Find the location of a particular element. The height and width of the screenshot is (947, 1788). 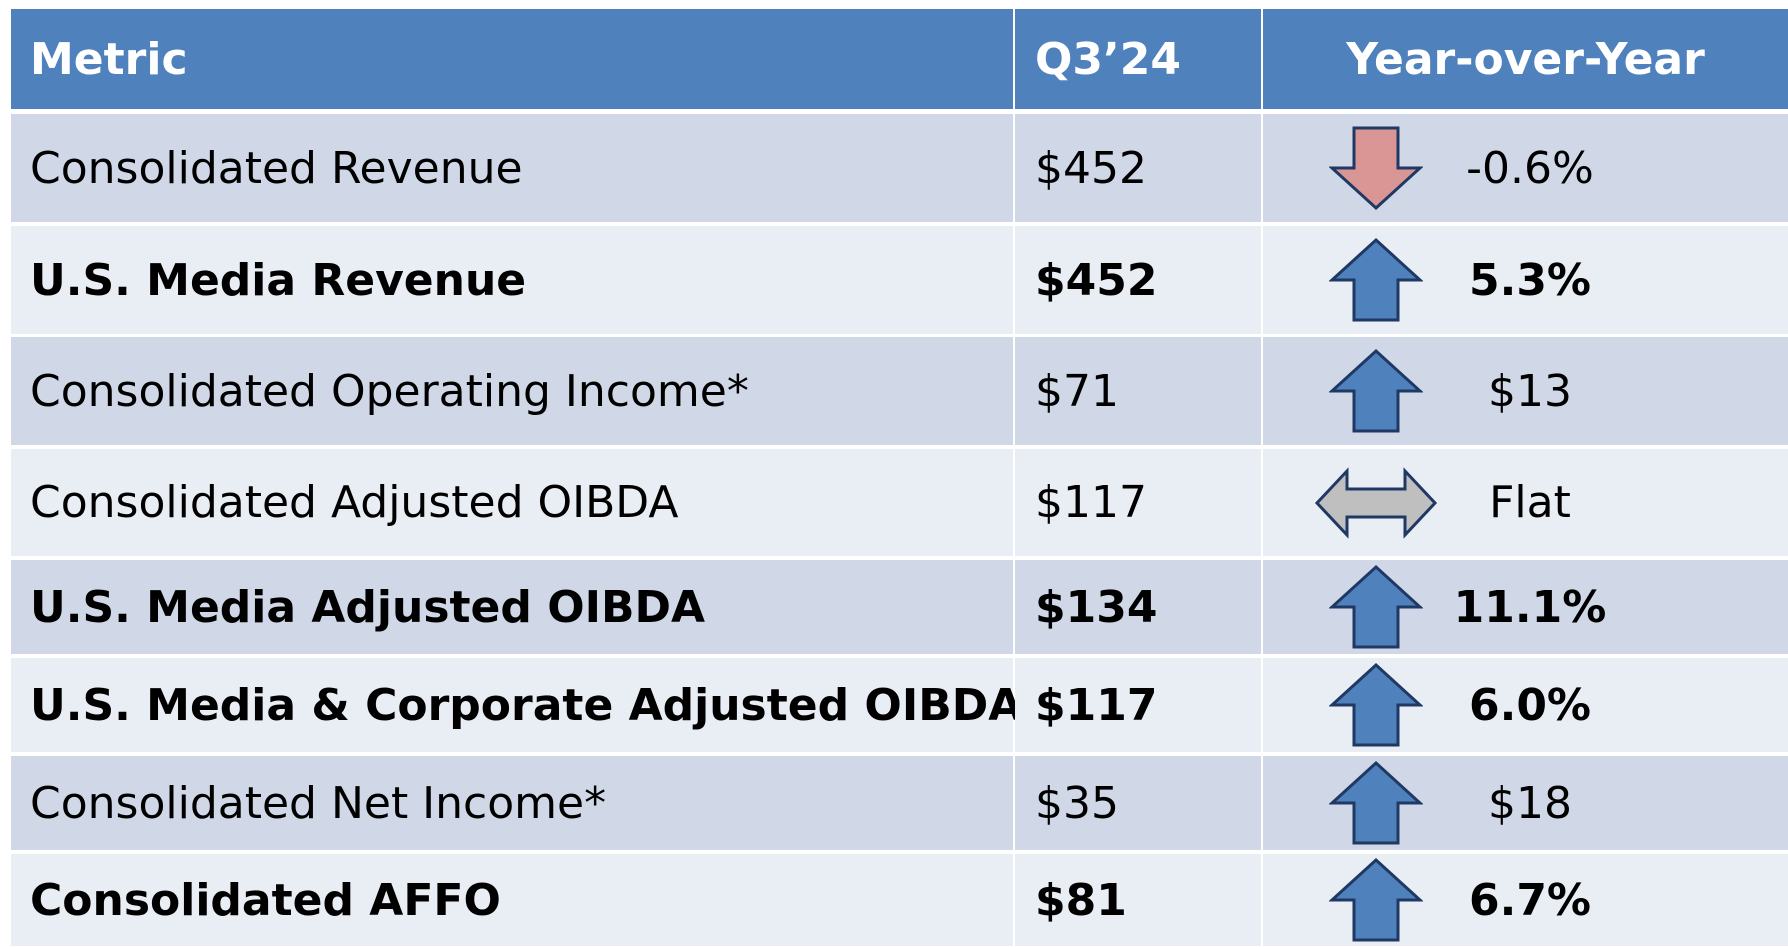

cell-text: U.S. Media & Corporate Adjusted OIBDA is located at coordinates (526, 705).